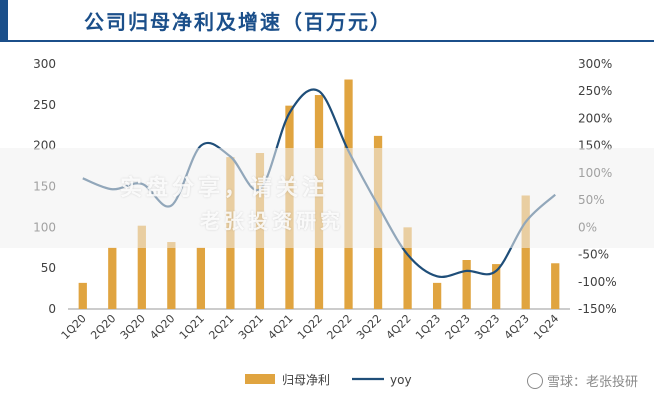 This screenshot has width=654, height=400. Describe the element at coordinates (238, 22) in the screenshot. I see `chart-title: 公司归母净利及增速（百万元）` at that location.